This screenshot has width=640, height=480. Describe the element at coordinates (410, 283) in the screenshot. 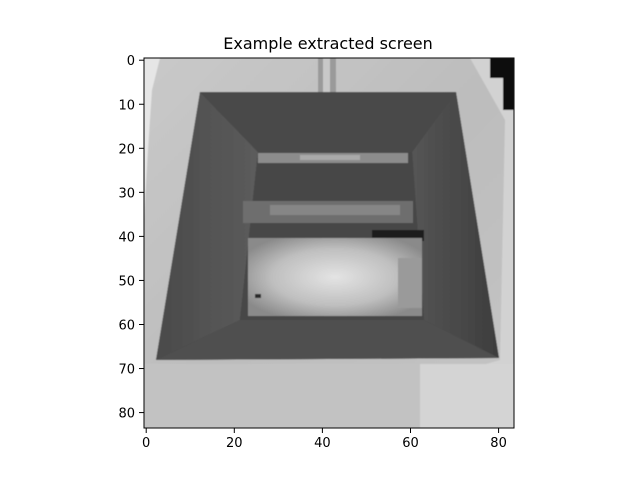

I see `bright-patch-right` at that location.